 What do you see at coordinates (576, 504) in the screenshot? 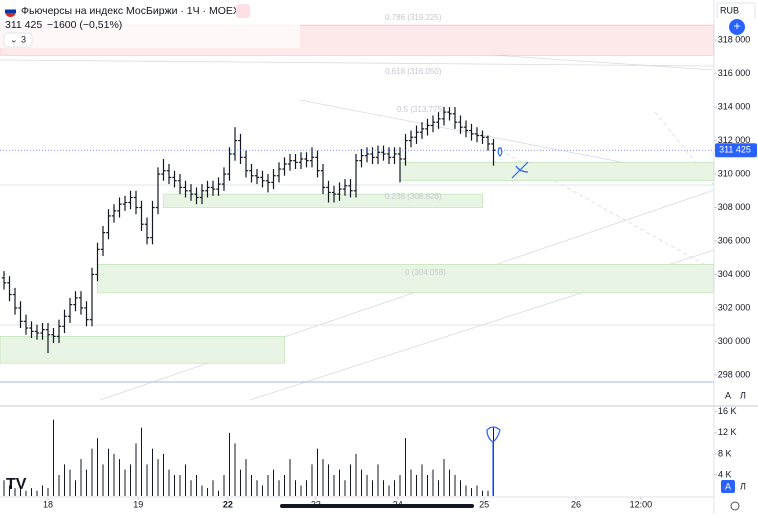
I see `x-tick-label: 26` at bounding box center [576, 504].